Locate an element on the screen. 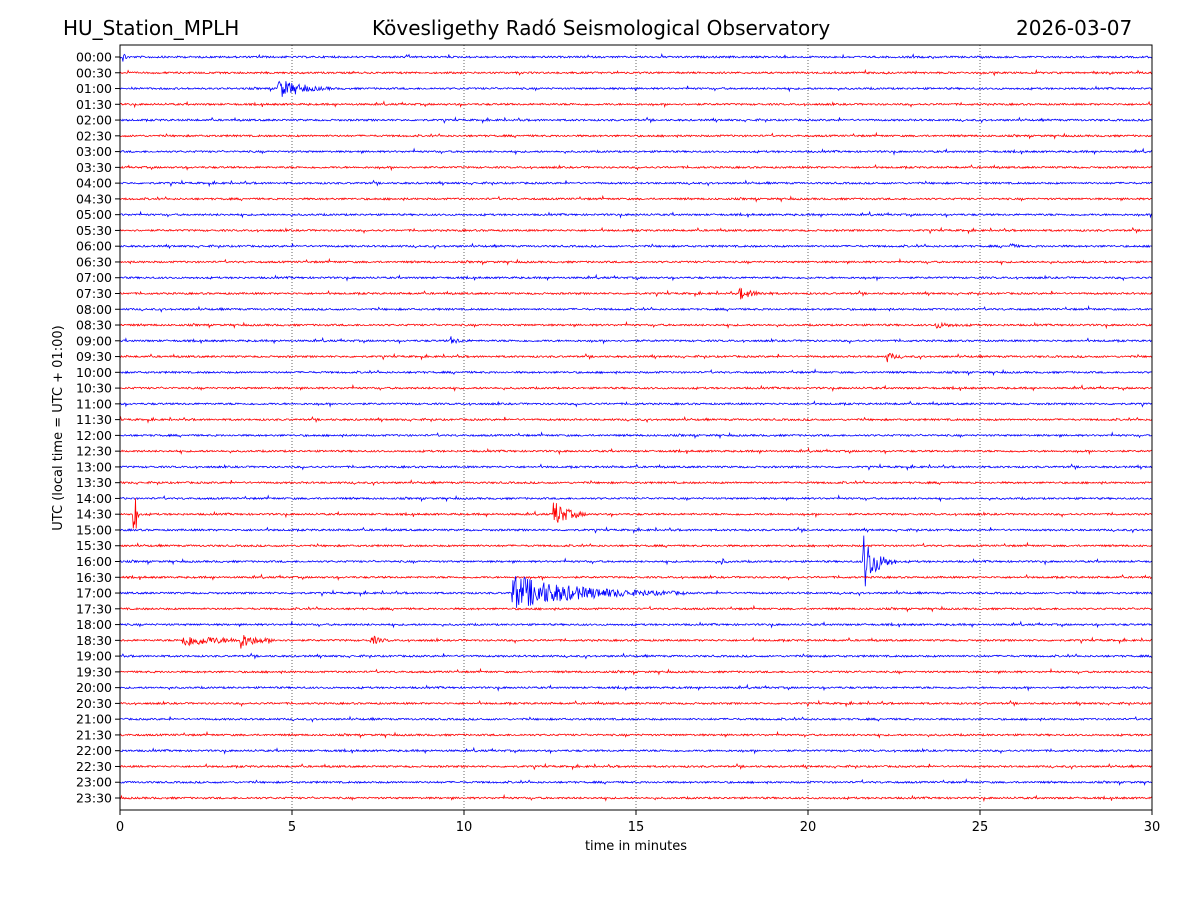 The height and width of the screenshot is (900, 1200). x-axis-label: time in minutes is located at coordinates (636, 846).